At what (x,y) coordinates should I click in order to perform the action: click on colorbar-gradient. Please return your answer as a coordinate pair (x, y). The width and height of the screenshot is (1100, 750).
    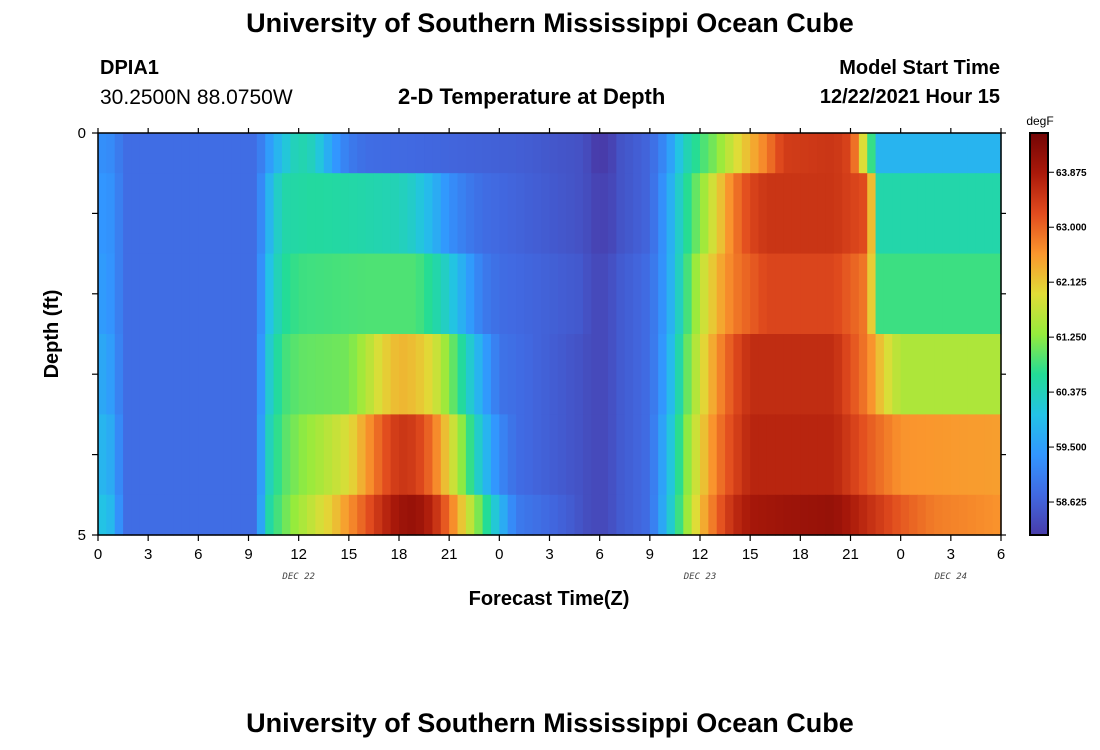
    Looking at the image, I should click on (1039, 334).